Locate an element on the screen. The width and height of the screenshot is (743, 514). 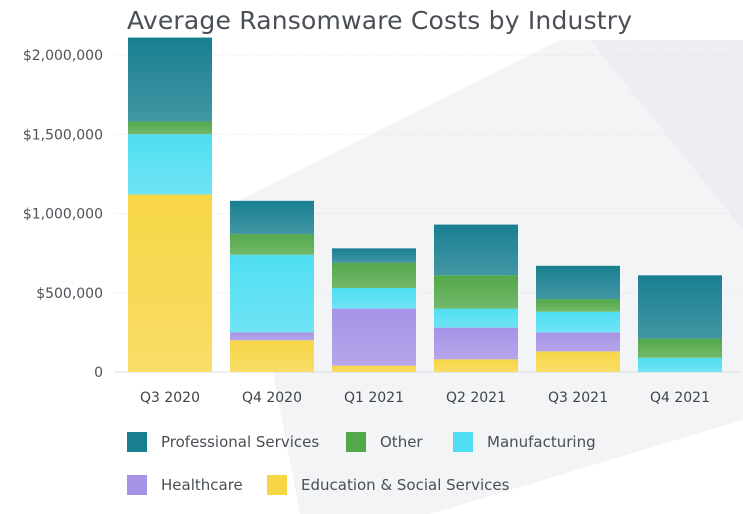
y-tick-label: $1,500,000 is located at coordinates (63, 135).